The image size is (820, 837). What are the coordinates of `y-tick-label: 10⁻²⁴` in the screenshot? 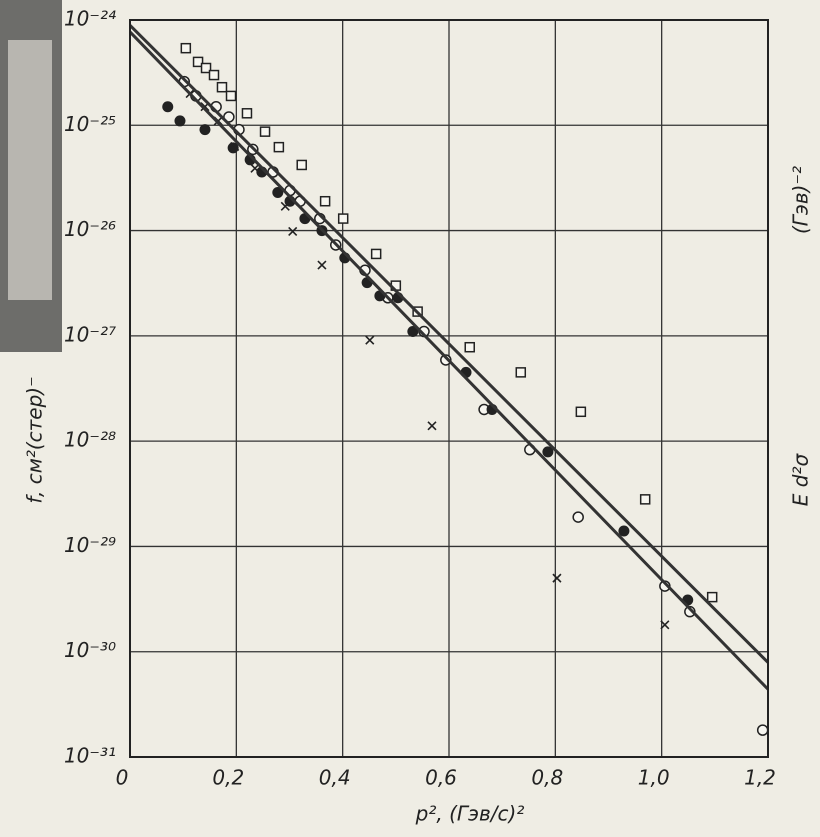 It's located at (90, 19).